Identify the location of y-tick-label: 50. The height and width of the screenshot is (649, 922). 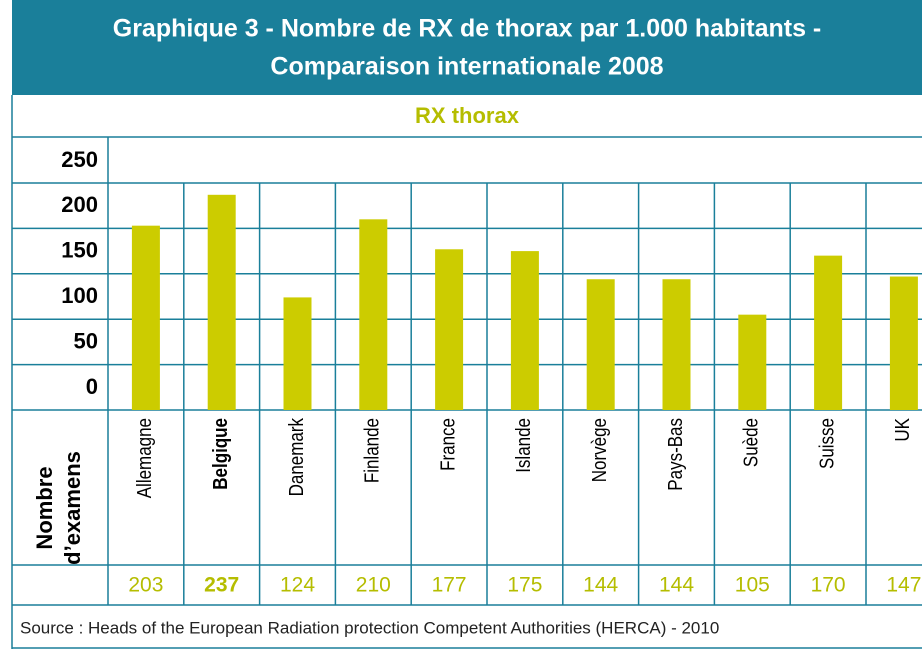
(86, 340).